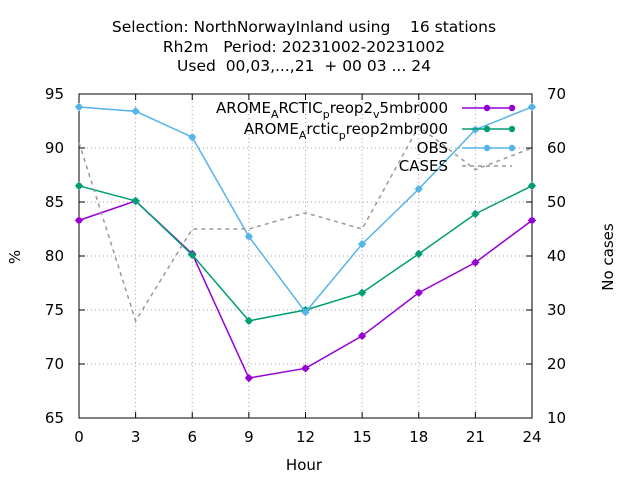 The width and height of the screenshot is (640, 480). Describe the element at coordinates (556, 364) in the screenshot. I see `y2-tick-label: 20` at that location.